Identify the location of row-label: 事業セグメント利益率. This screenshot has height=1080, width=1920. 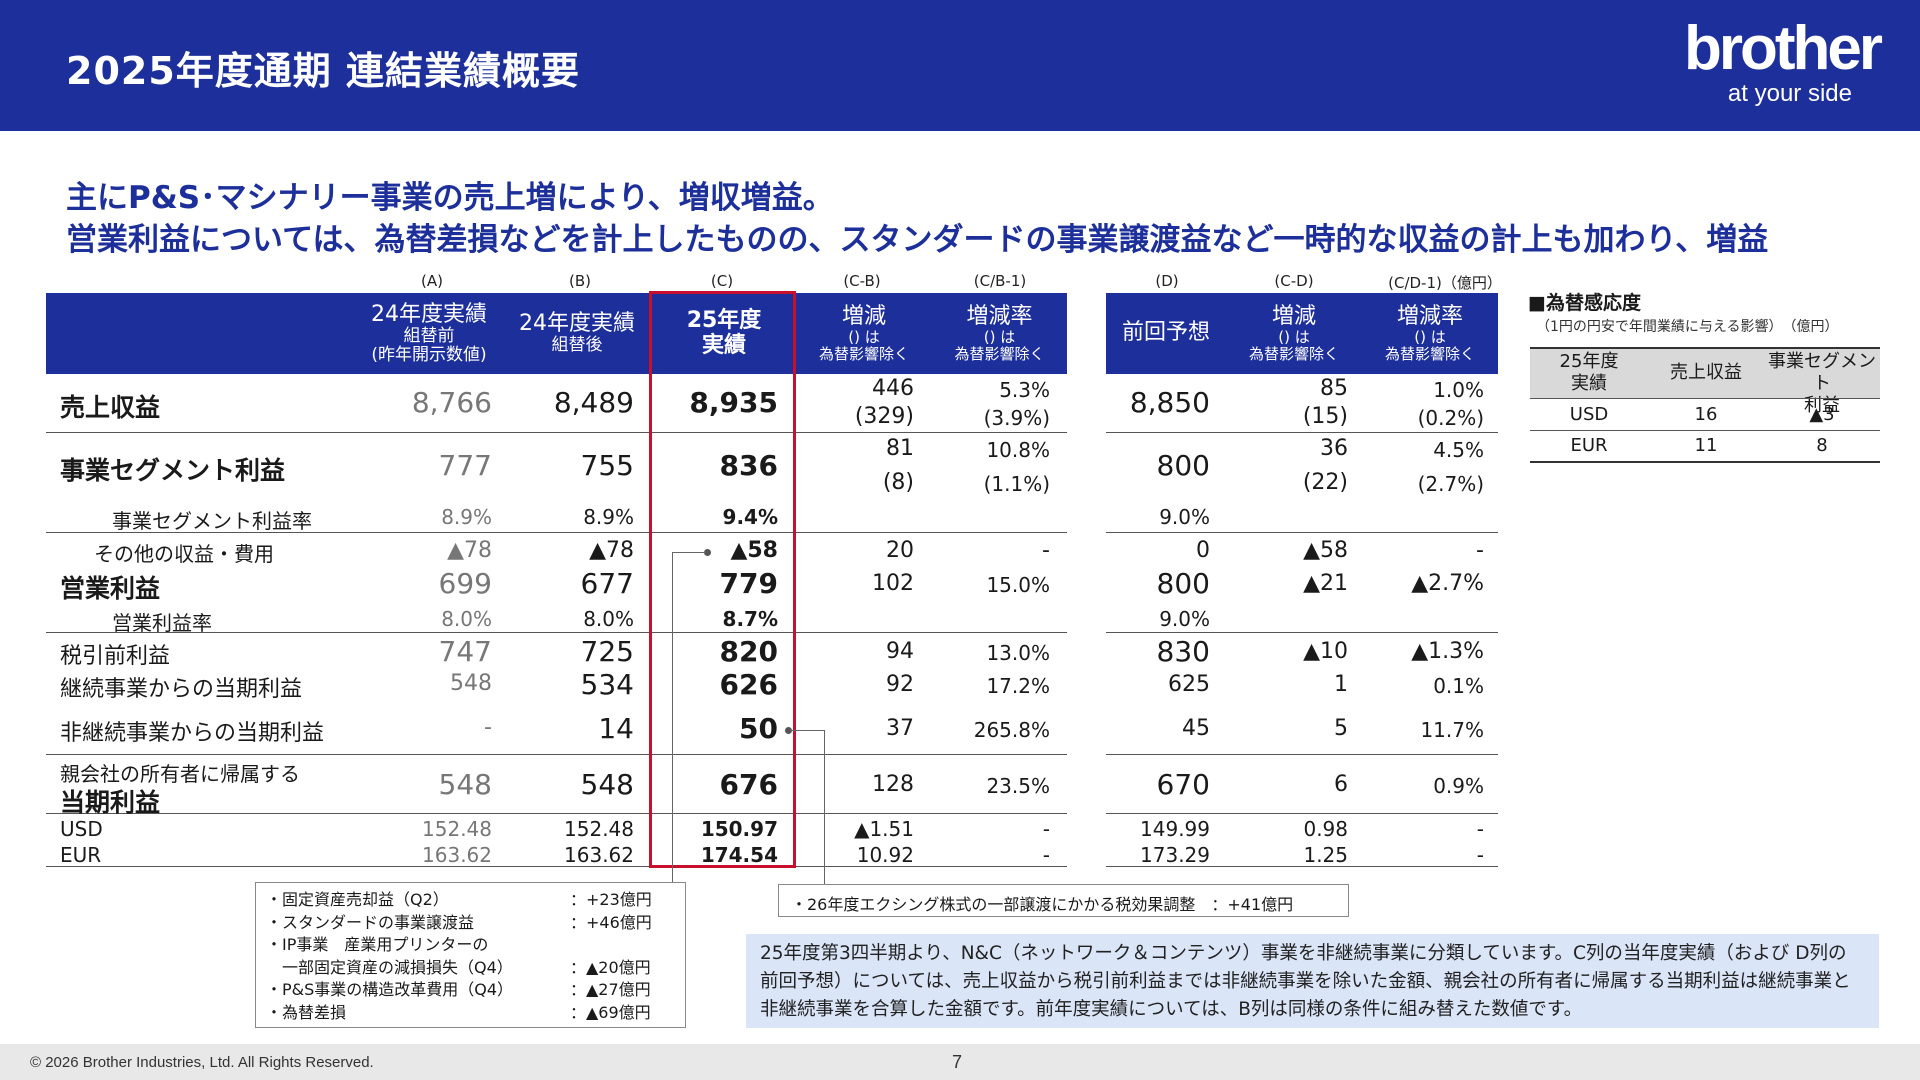
(212, 521).